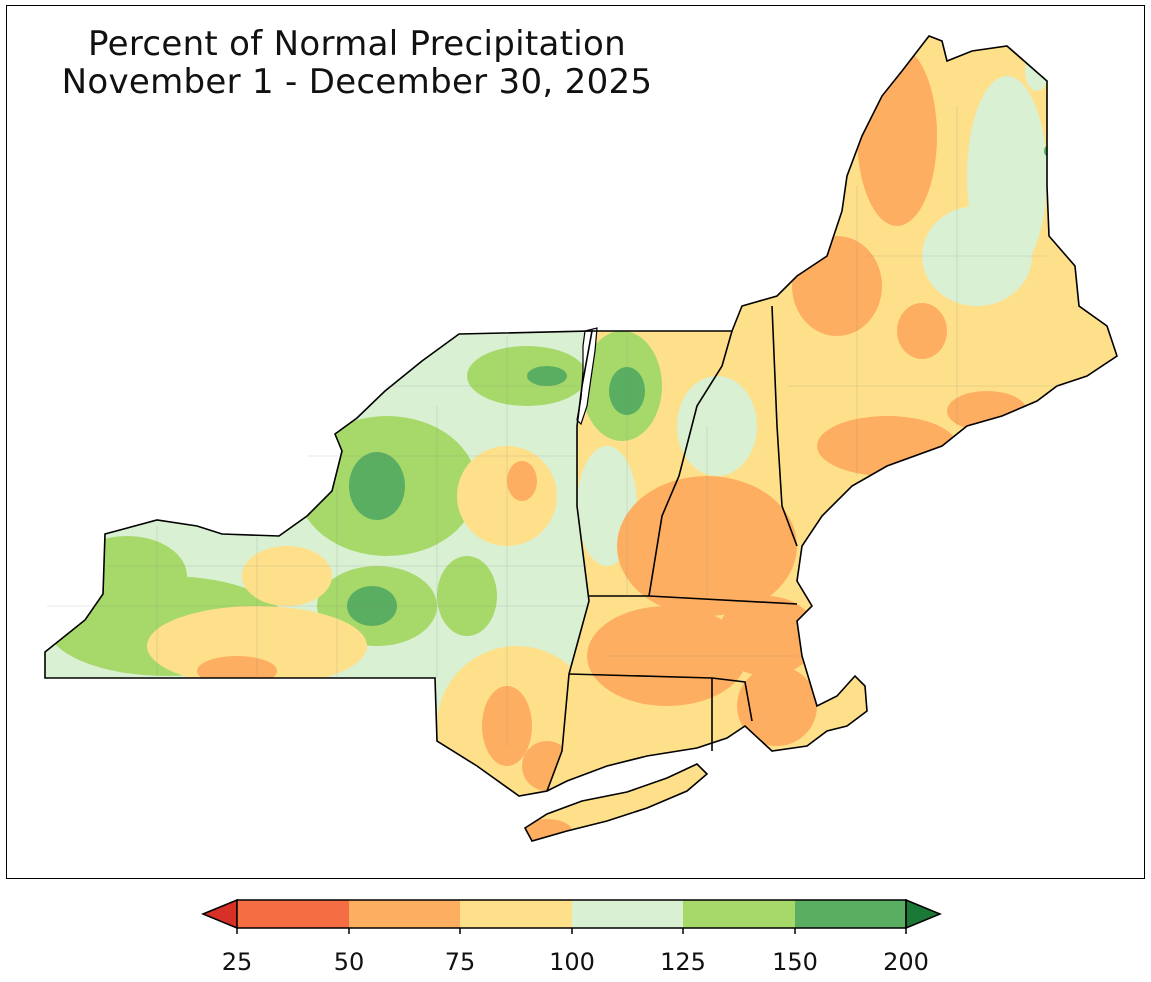 This screenshot has height=982, width=1151. Describe the element at coordinates (906, 962) in the screenshot. I see `colorbar-tick-label: 200` at that location.